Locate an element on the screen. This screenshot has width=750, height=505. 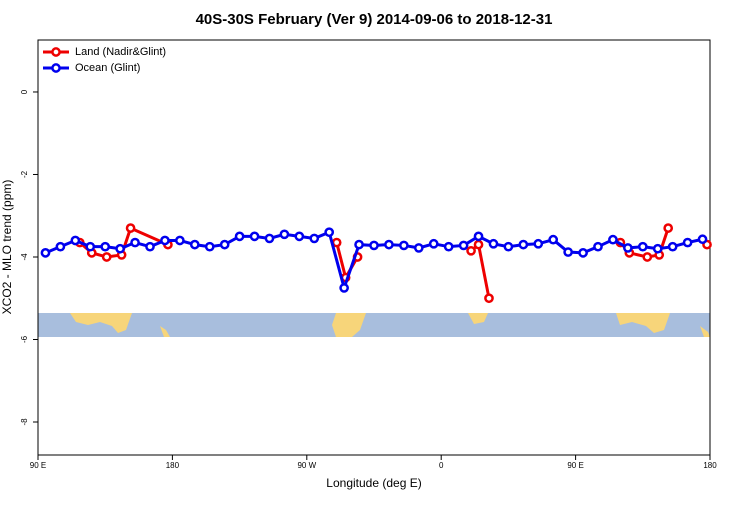
y-tick-label: -8 is located at coordinates (24, 422).